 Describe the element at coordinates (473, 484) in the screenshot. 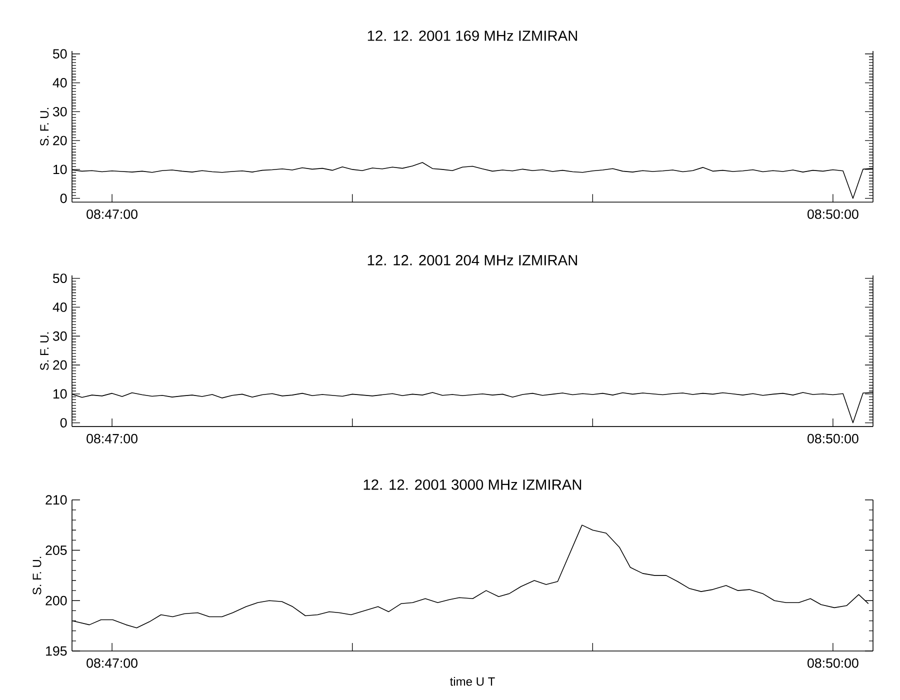

I see `chart-title: 12. 12. 2001 3000 MHz IZMIRAN` at that location.